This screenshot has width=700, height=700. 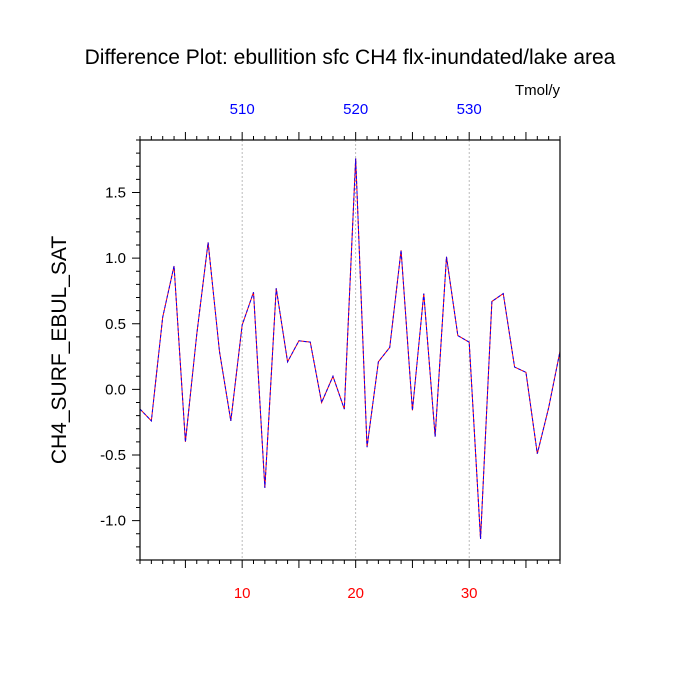 What do you see at coordinates (115, 324) in the screenshot?
I see `y-tick-label: 0.5` at bounding box center [115, 324].